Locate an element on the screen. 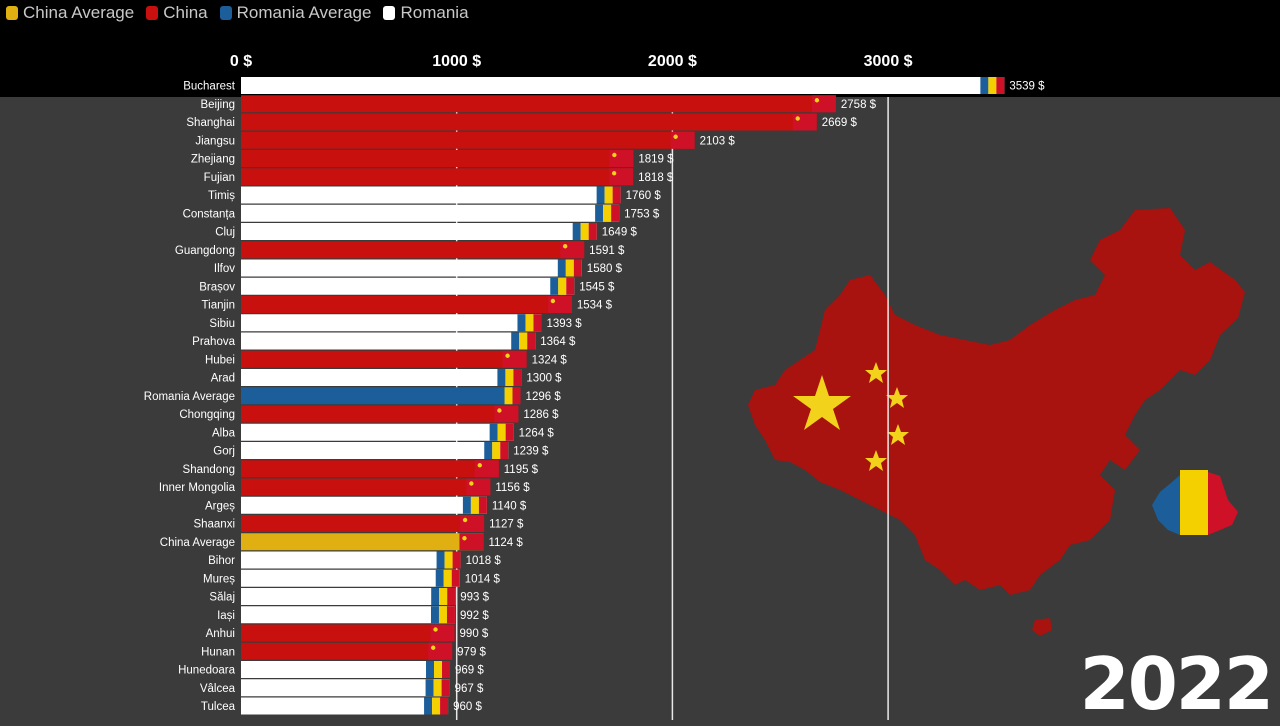 The height and width of the screenshot is (726, 1280). category-label: Chongqing is located at coordinates (207, 415).